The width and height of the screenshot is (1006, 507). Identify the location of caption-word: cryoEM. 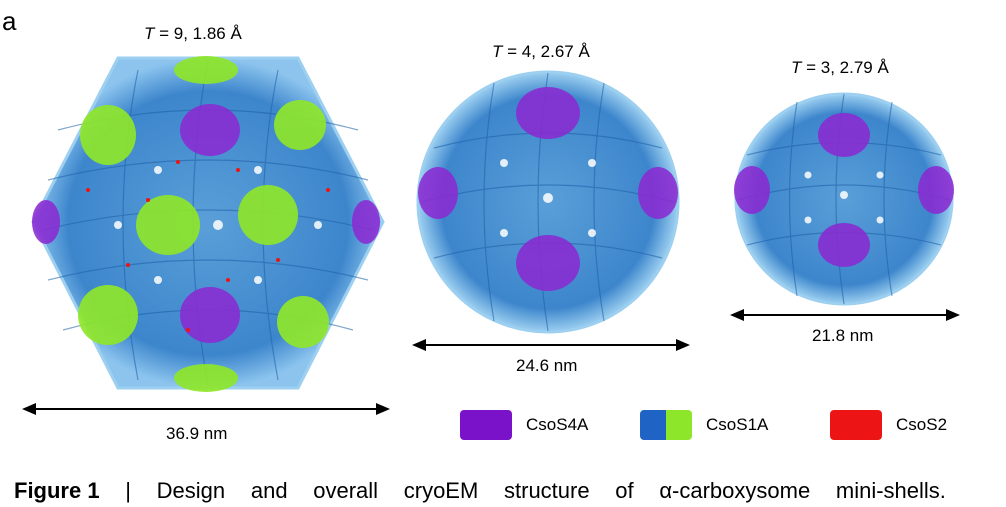
(441, 490).